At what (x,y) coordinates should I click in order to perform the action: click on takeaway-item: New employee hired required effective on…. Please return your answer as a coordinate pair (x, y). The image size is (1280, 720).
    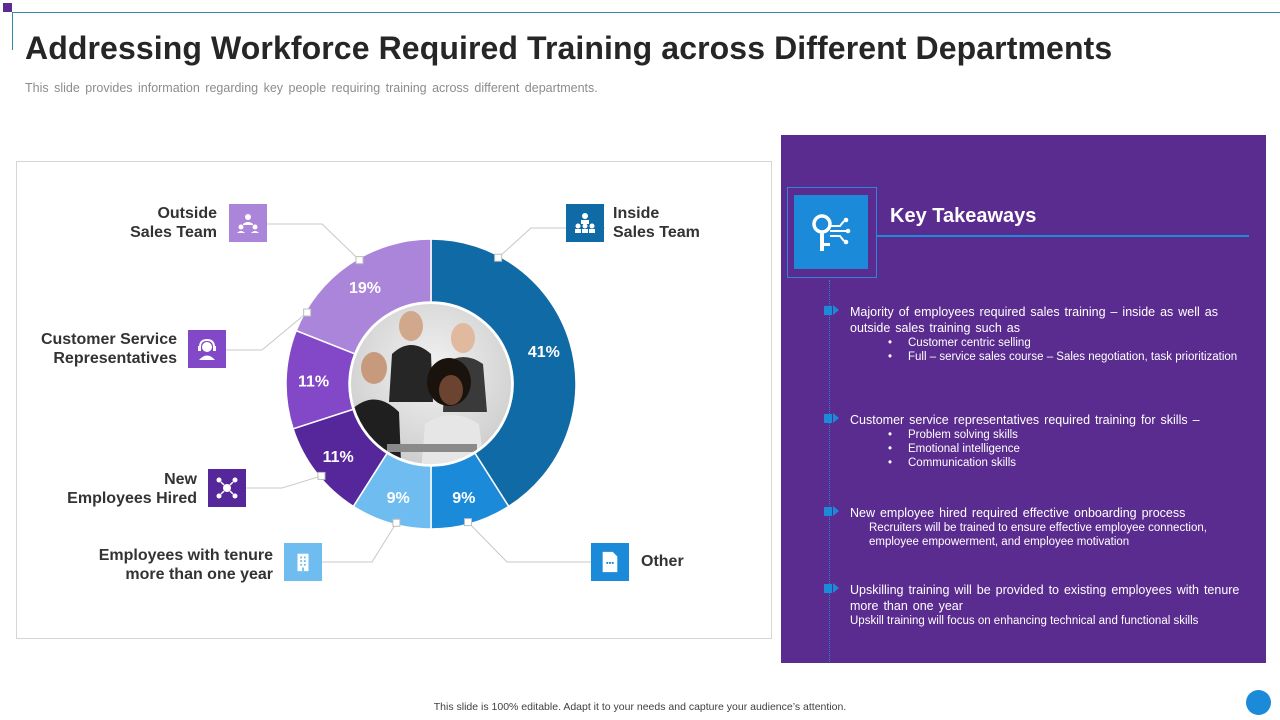
    Looking at the image, I should click on (1032, 527).